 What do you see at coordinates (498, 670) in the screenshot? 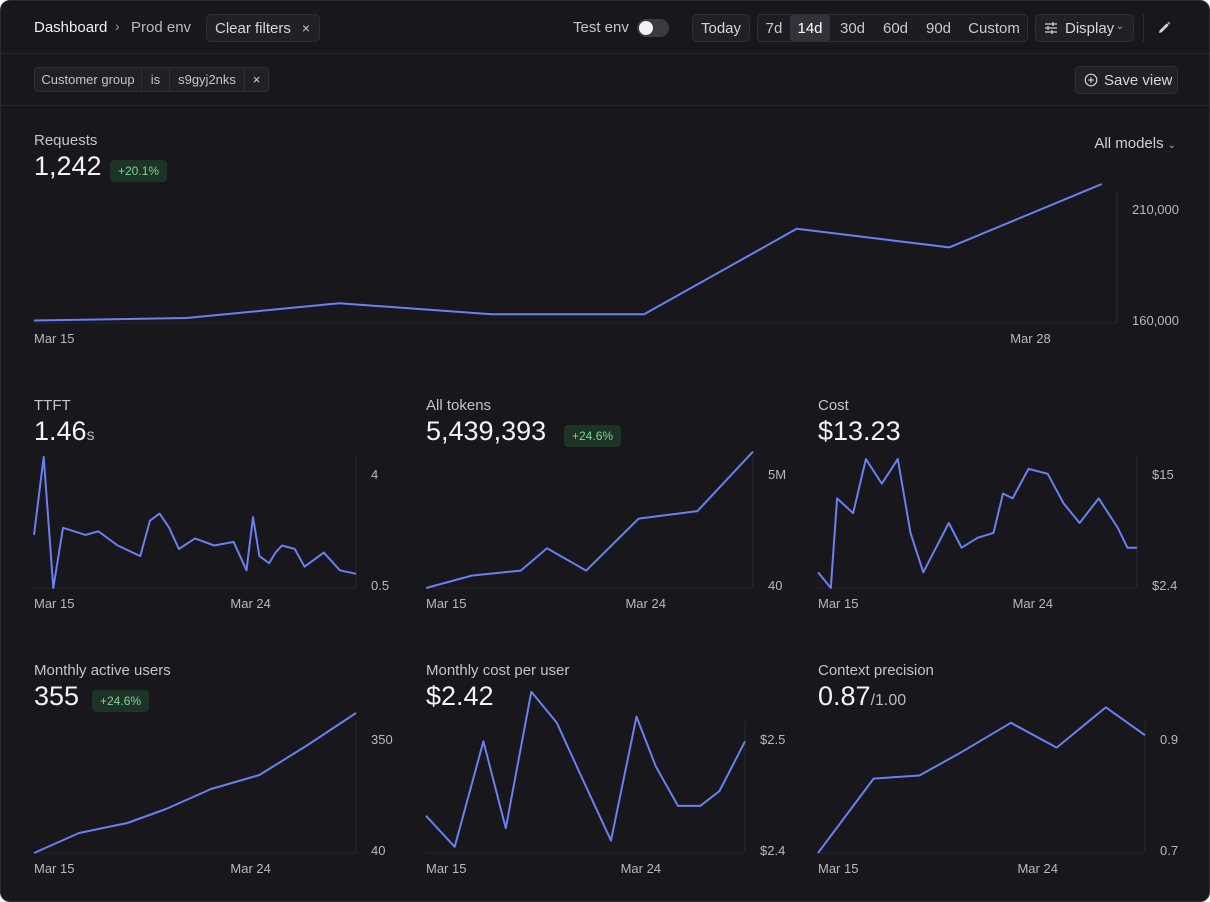
I see `cost-per-user-title: Monthly cost per user` at bounding box center [498, 670].